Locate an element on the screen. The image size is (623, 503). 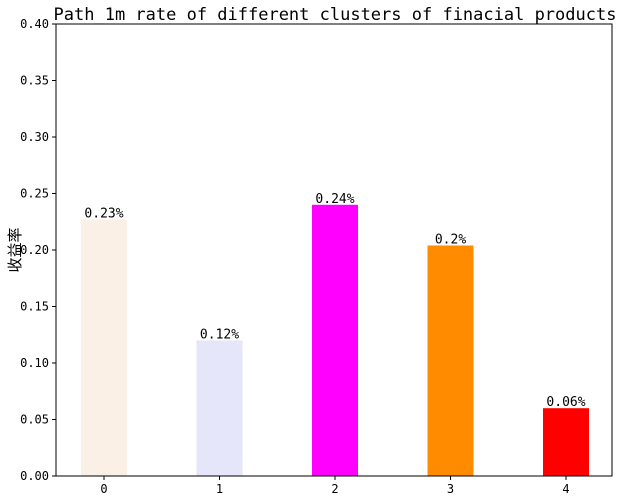
y-tick-label-7: 0.35 is located at coordinates (34, 81).